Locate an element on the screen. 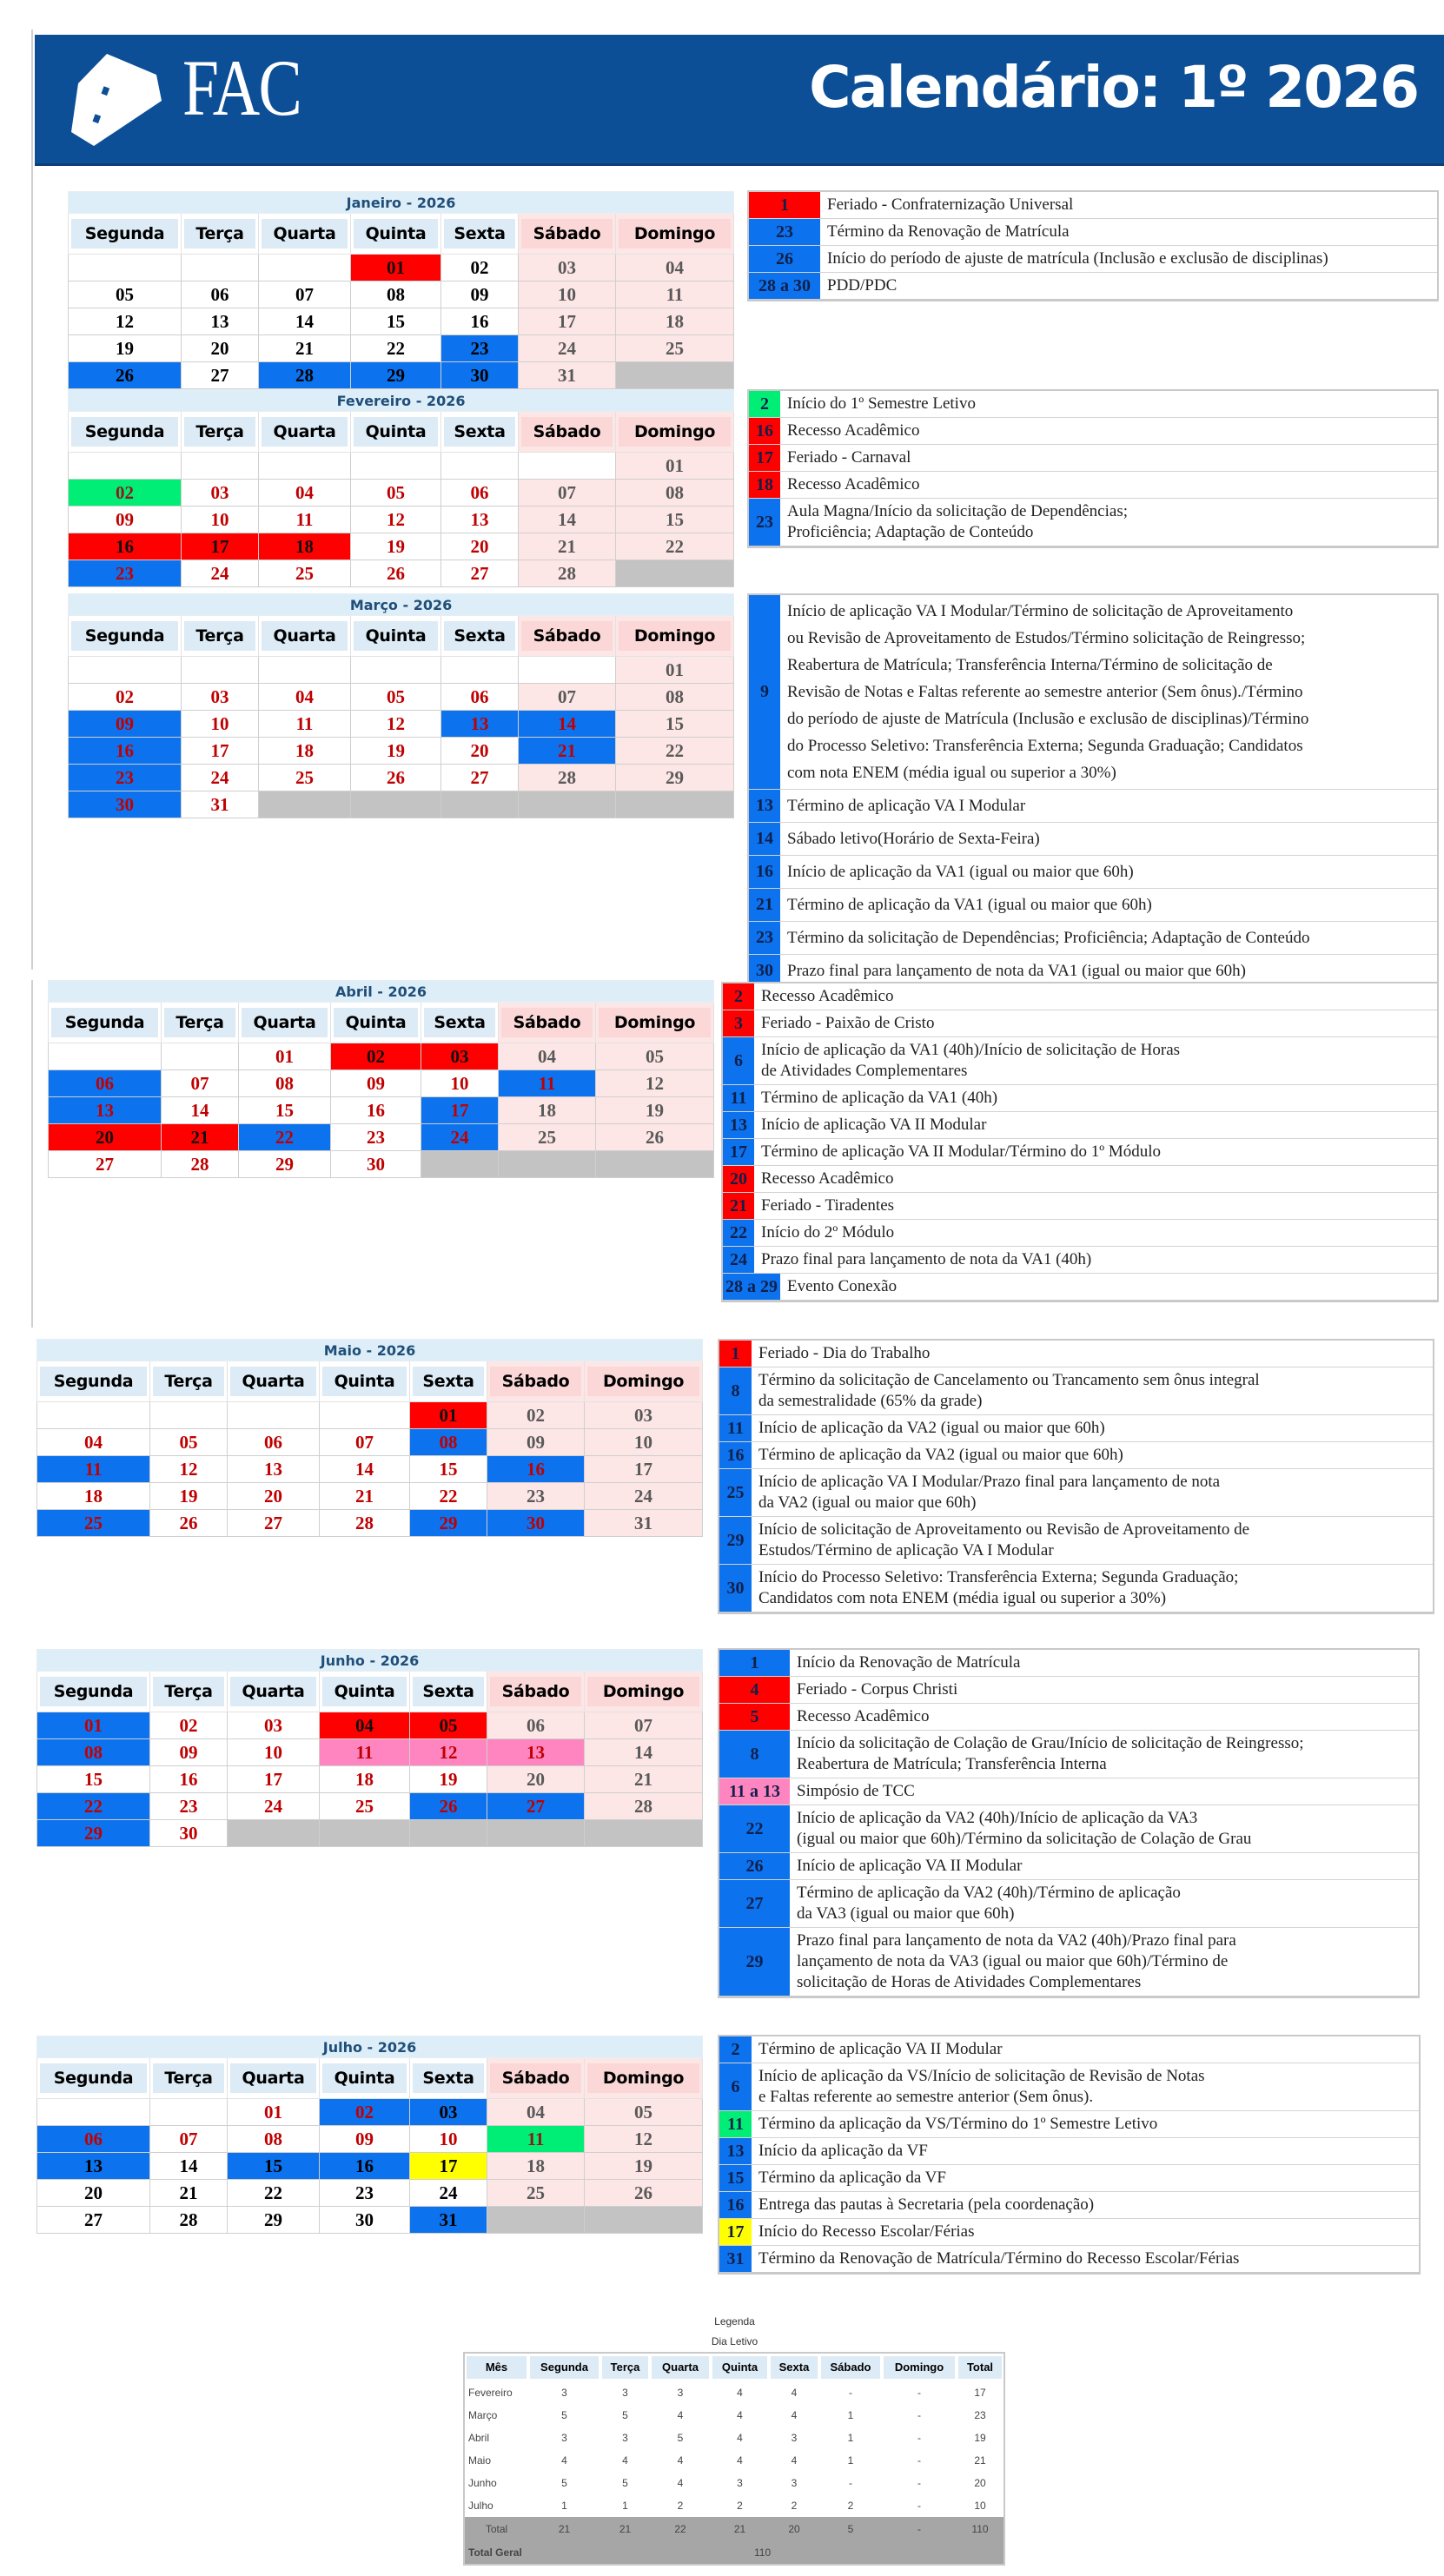 The height and width of the screenshot is (2576, 1444). day-cell: 09 is located at coordinates (479, 294).